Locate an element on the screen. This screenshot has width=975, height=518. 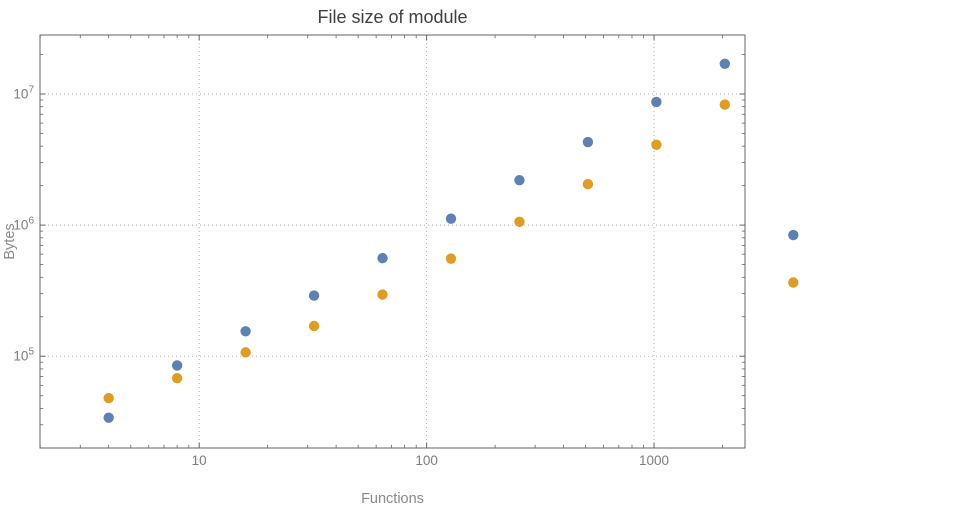
y-tick-label: 10⁵ is located at coordinates (23, 355).